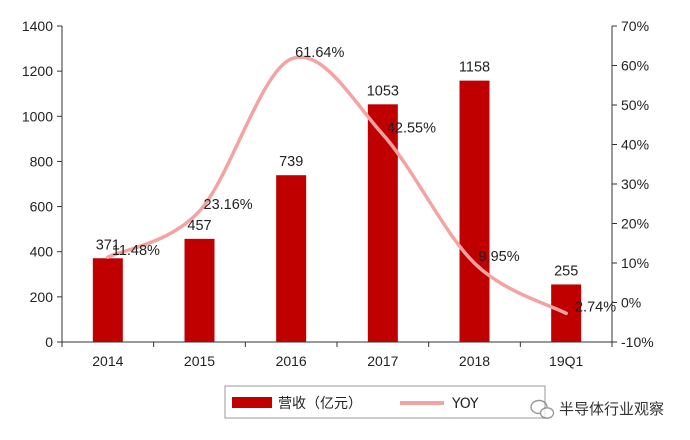  Describe the element at coordinates (474, 68) in the screenshot. I see `bar-value-label: 1158` at that location.